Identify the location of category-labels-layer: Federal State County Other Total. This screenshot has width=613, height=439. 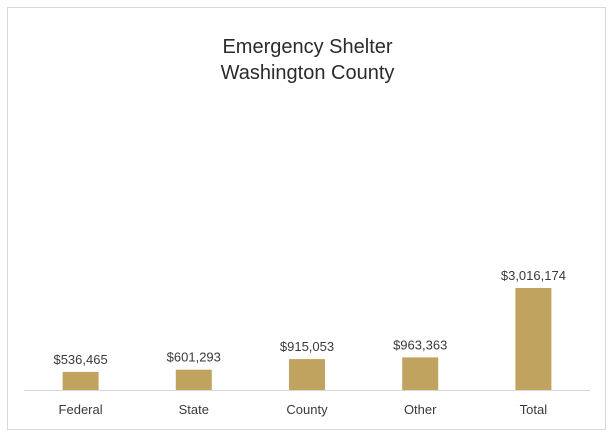
(303, 409).